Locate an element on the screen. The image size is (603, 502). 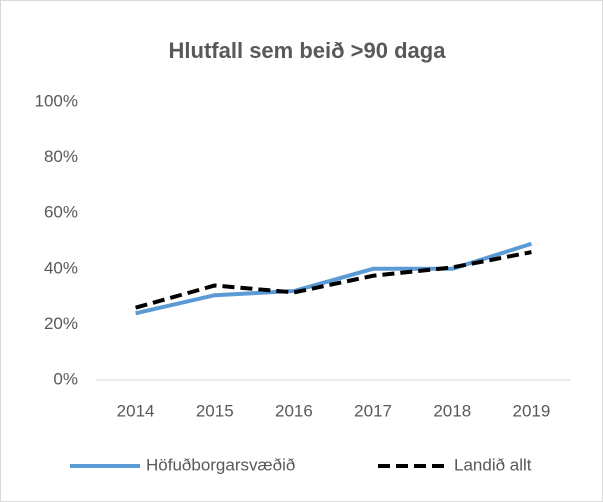
y-tick-label: 60% is located at coordinates (61, 212).